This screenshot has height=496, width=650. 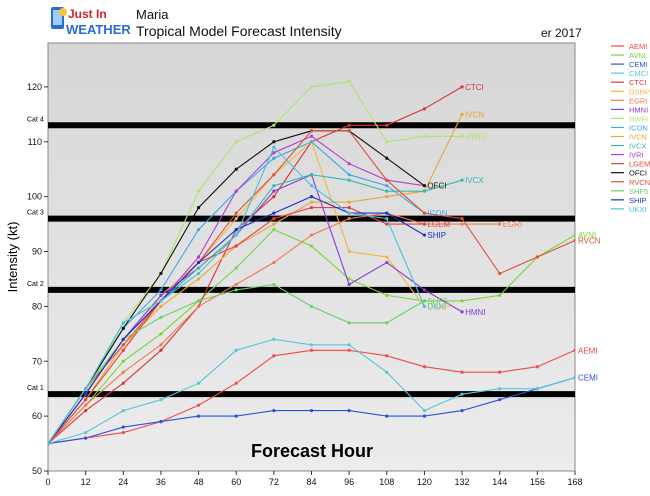 What do you see at coordinates (161, 482) in the screenshot?
I see `x-tick-label: 36` at bounding box center [161, 482].